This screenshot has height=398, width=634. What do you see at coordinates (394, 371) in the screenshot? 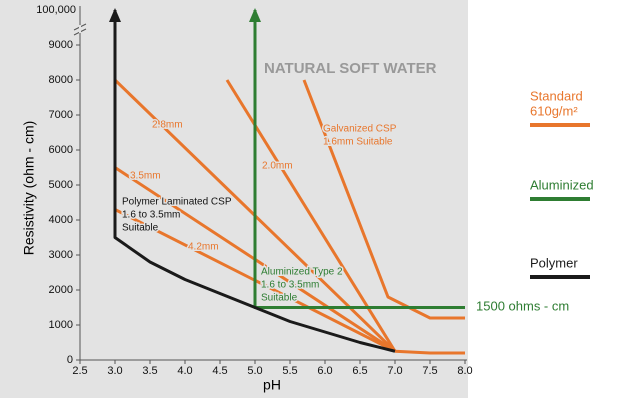
I see `x-tick-label: 7.0` at bounding box center [394, 371].